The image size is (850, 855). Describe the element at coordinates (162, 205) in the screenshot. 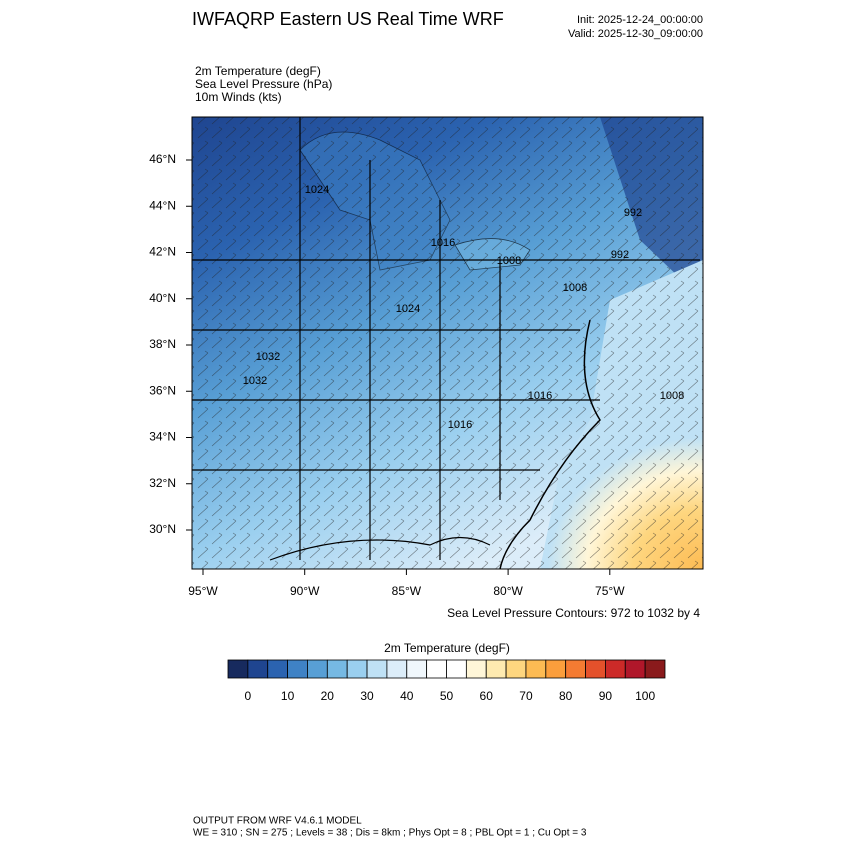

I see `lat-label: 44°N` at that location.